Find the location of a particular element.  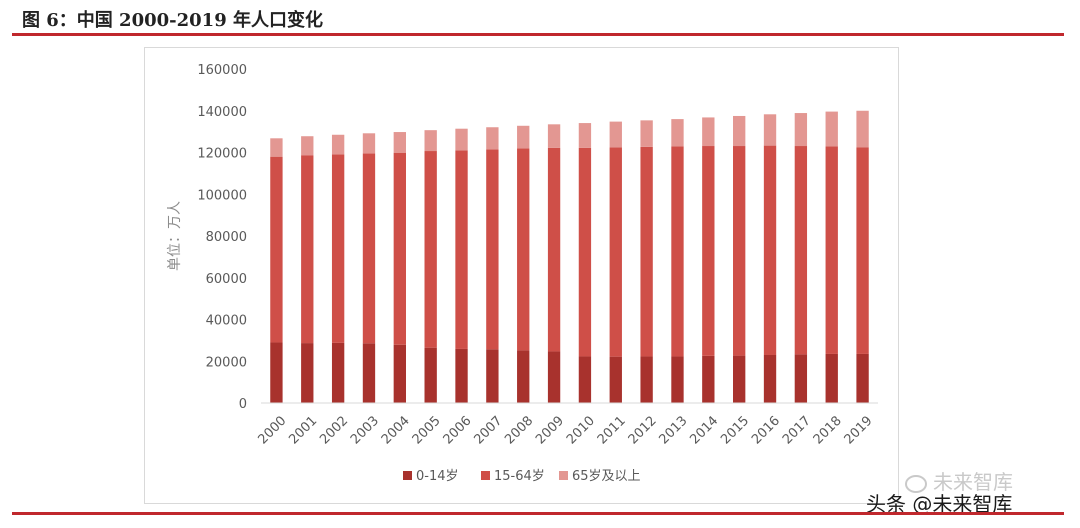

x-tick-label: 2013 is located at coordinates (674, 430).